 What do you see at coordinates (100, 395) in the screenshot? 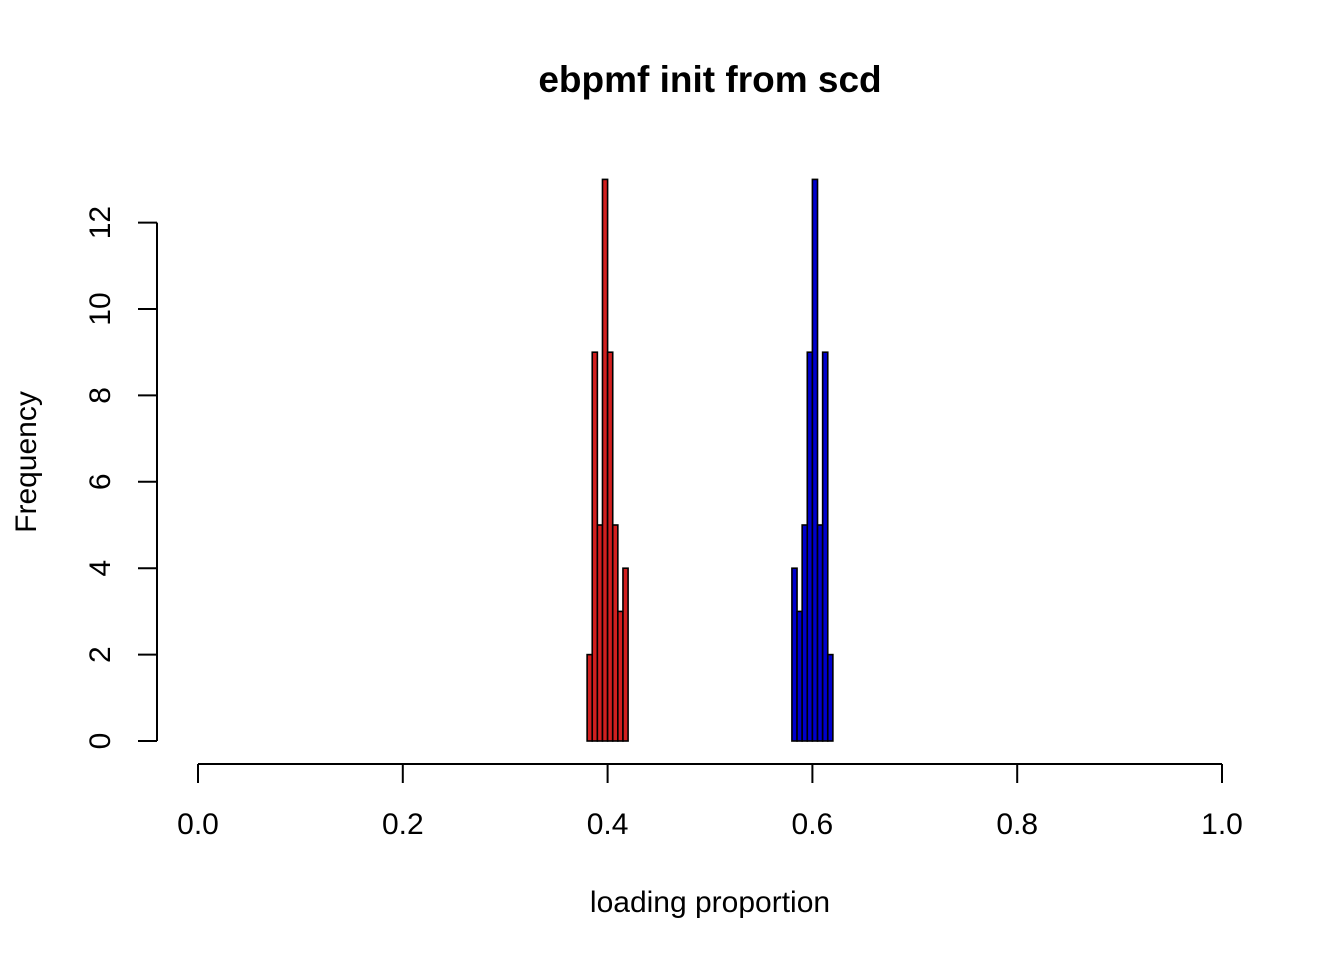
I see `y-tick-label: 8` at bounding box center [100, 395].